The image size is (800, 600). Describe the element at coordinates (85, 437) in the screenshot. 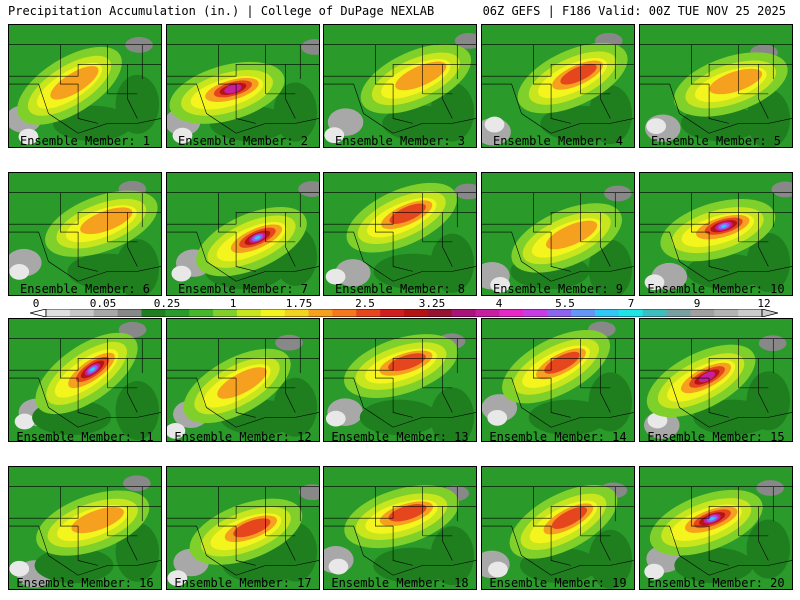

I see `ensemble-member-label: Ensemble Member: 11` at that location.